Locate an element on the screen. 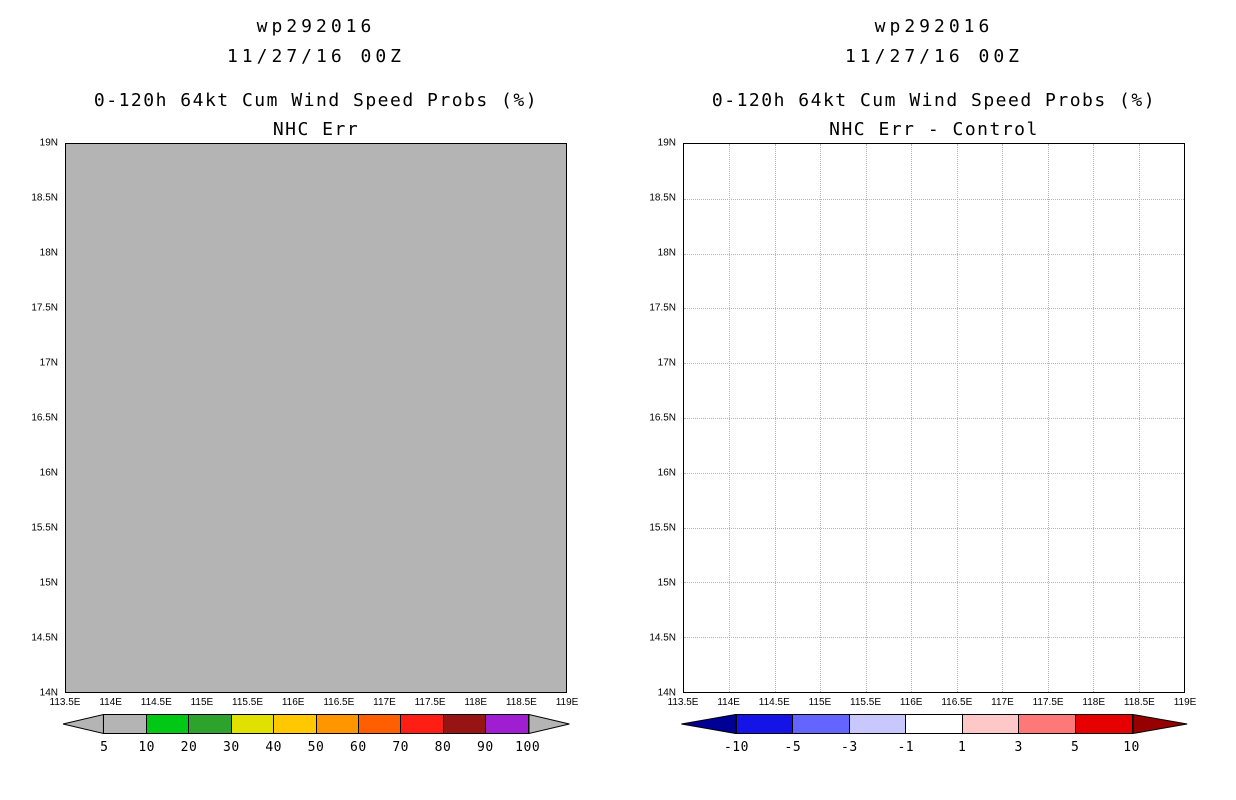 This screenshot has height=800, width=1236. colorbar-tick-label: 1 is located at coordinates (962, 747).